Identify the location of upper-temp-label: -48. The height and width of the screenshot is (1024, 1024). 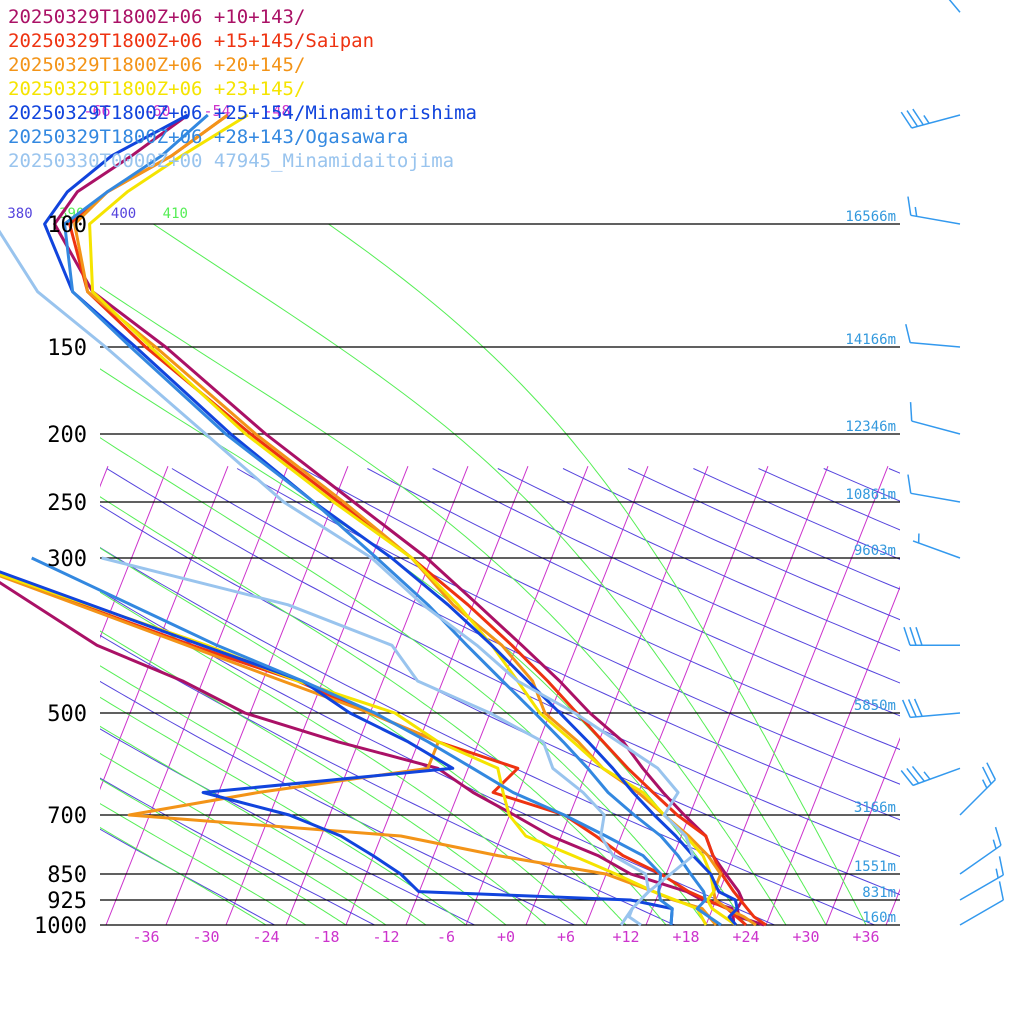
(276, 111).